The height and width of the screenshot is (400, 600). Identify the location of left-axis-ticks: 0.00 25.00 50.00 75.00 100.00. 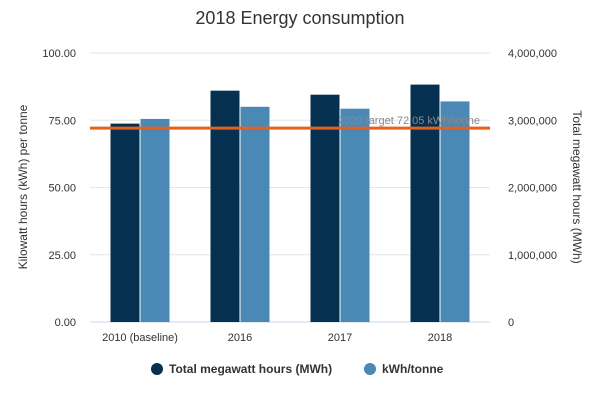
(59, 188).